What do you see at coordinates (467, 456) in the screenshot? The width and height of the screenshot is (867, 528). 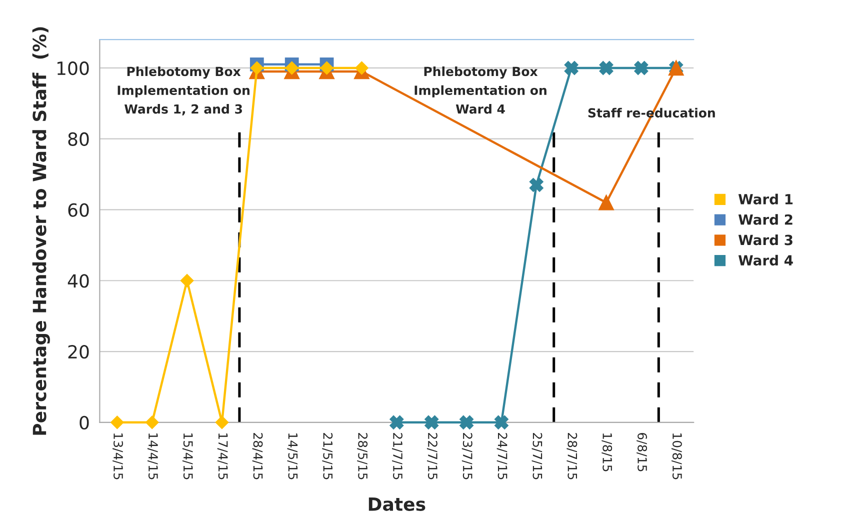 I see `x-tick-label: 23/7/15` at bounding box center [467, 456].